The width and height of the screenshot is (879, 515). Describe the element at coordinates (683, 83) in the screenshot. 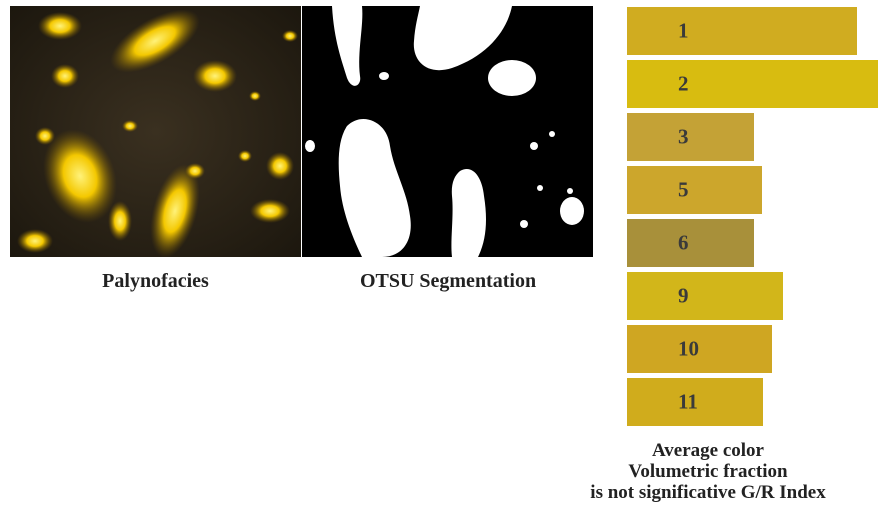

I see `color-bar-label: 2` at that location.